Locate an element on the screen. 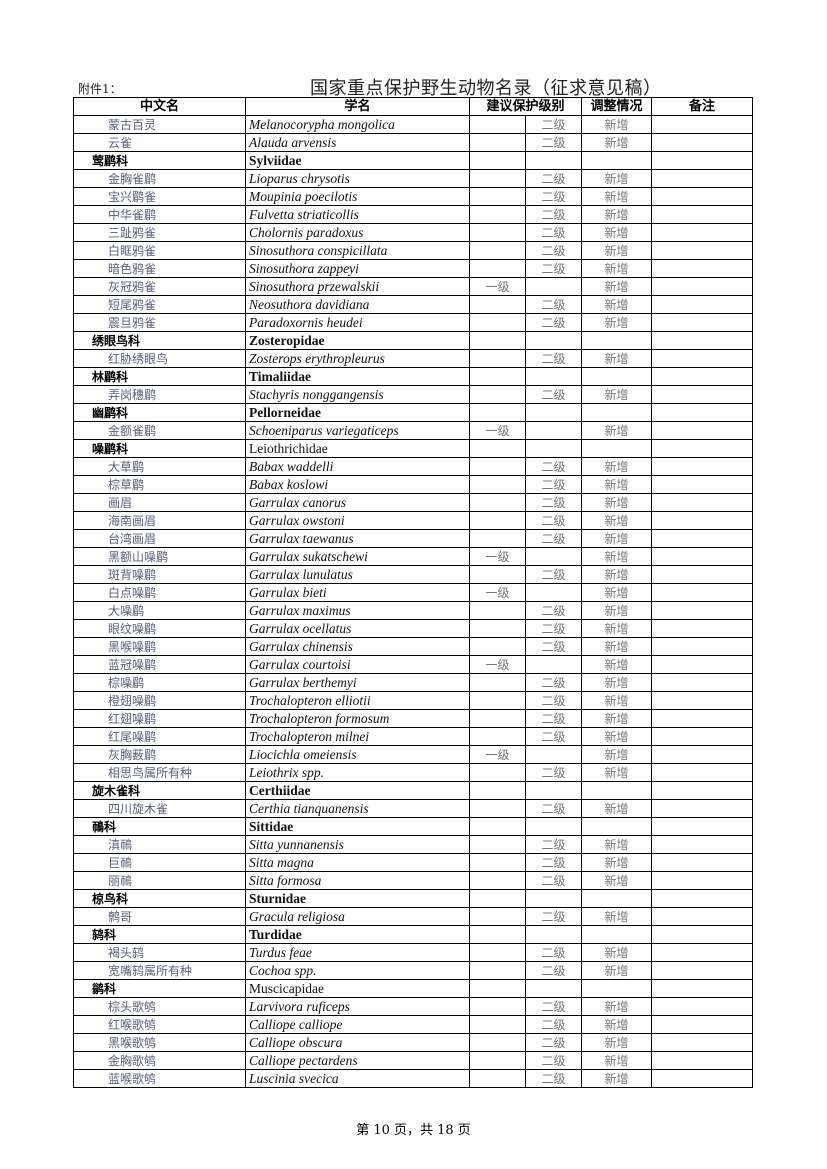  family-row: 莺鹛科 Sylviidae is located at coordinates (413, 160).